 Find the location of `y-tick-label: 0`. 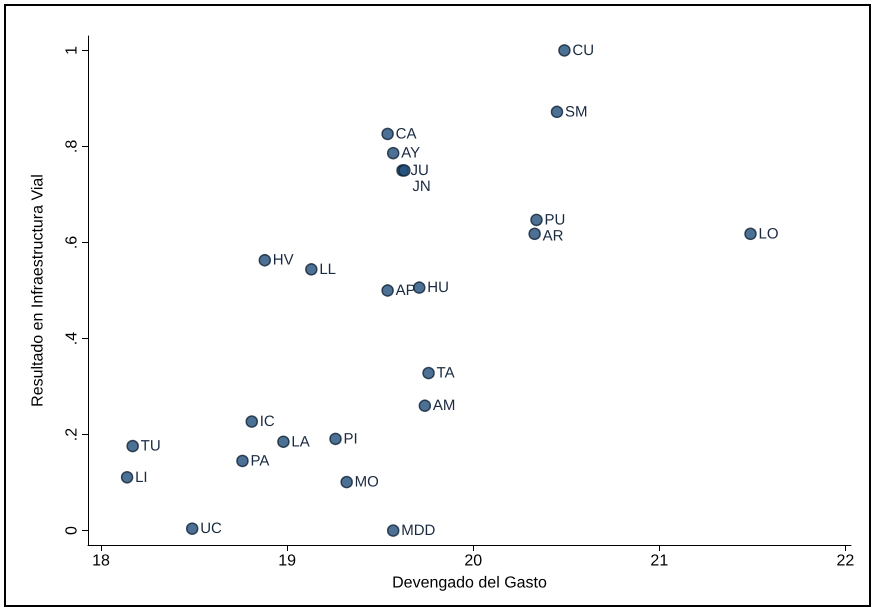

y-tick-label: 0 is located at coordinates (72, 531).